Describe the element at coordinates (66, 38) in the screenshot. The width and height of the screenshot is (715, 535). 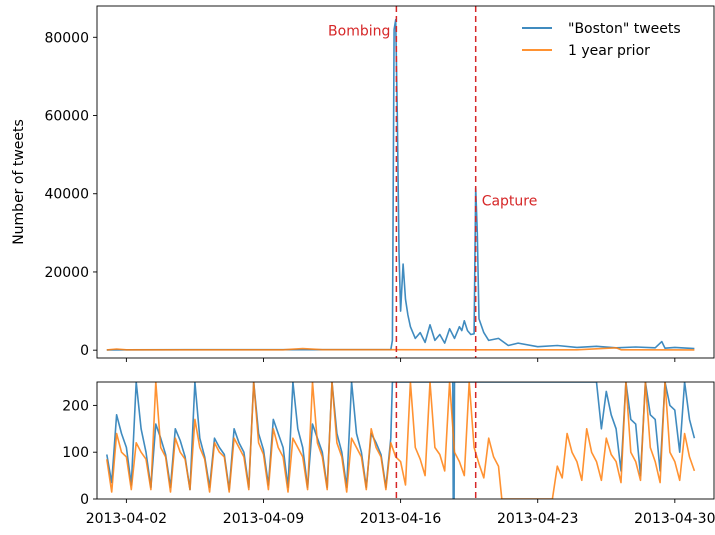
I see `y-tick-label: 80000` at that location.